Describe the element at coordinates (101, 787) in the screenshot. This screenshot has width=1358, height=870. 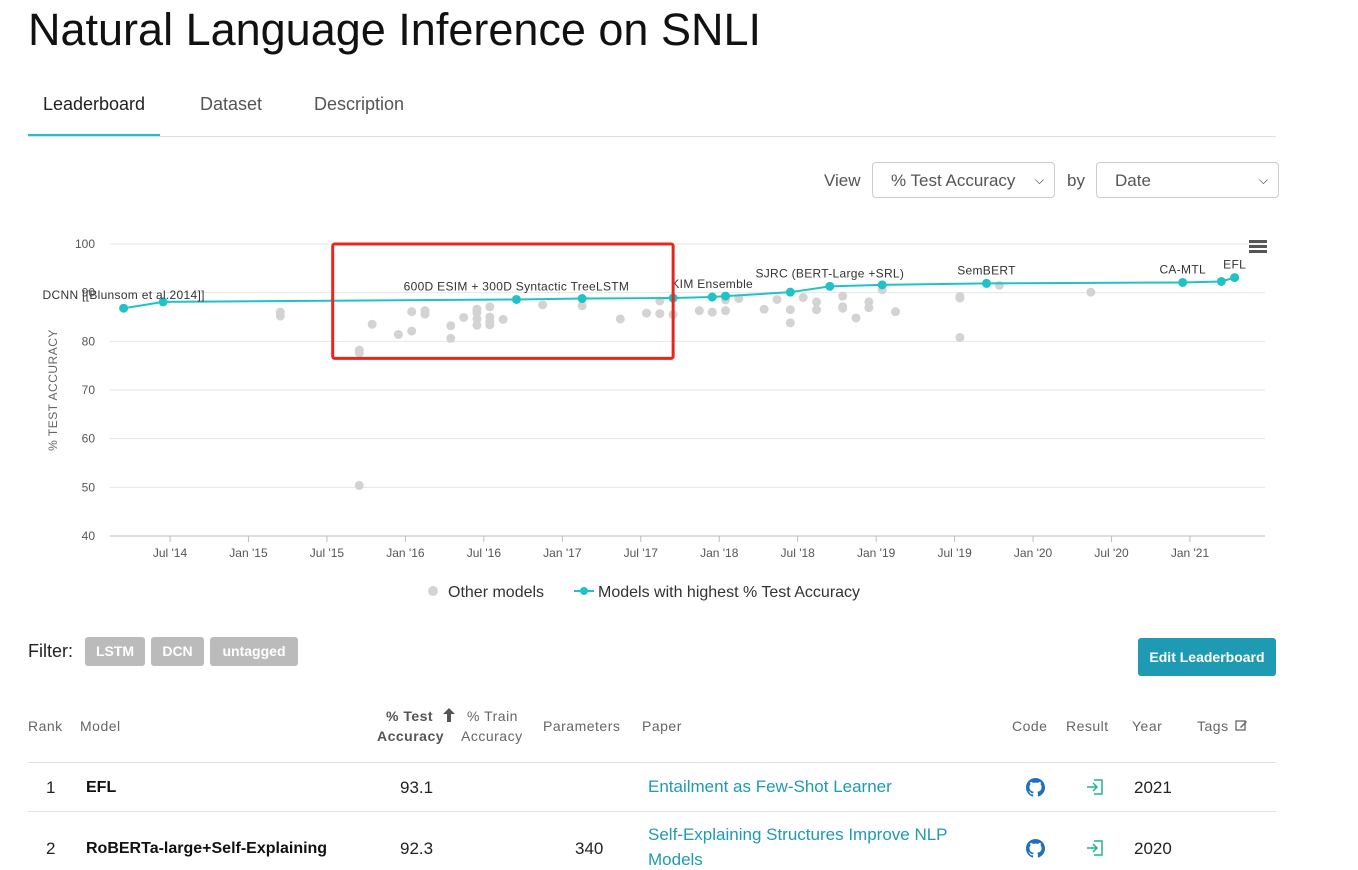
I see `row-model: EFL` at that location.